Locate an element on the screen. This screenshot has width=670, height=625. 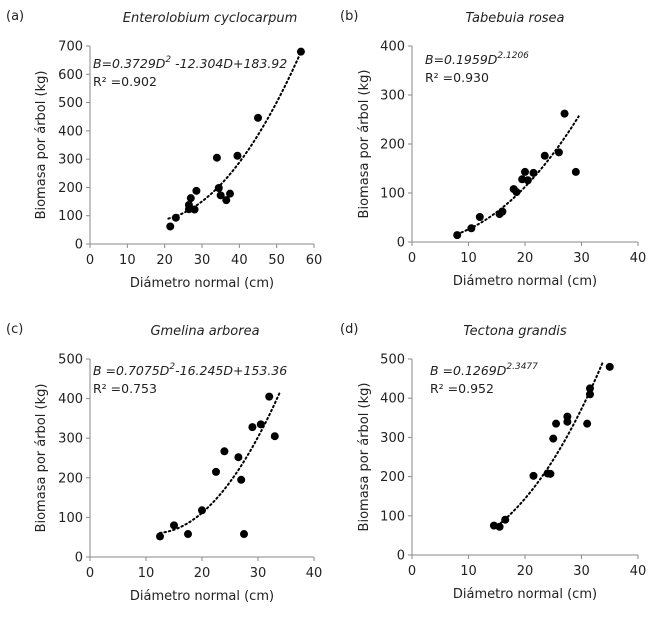
equation-tail: -12.304D+183.92 is located at coordinates (229, 63).